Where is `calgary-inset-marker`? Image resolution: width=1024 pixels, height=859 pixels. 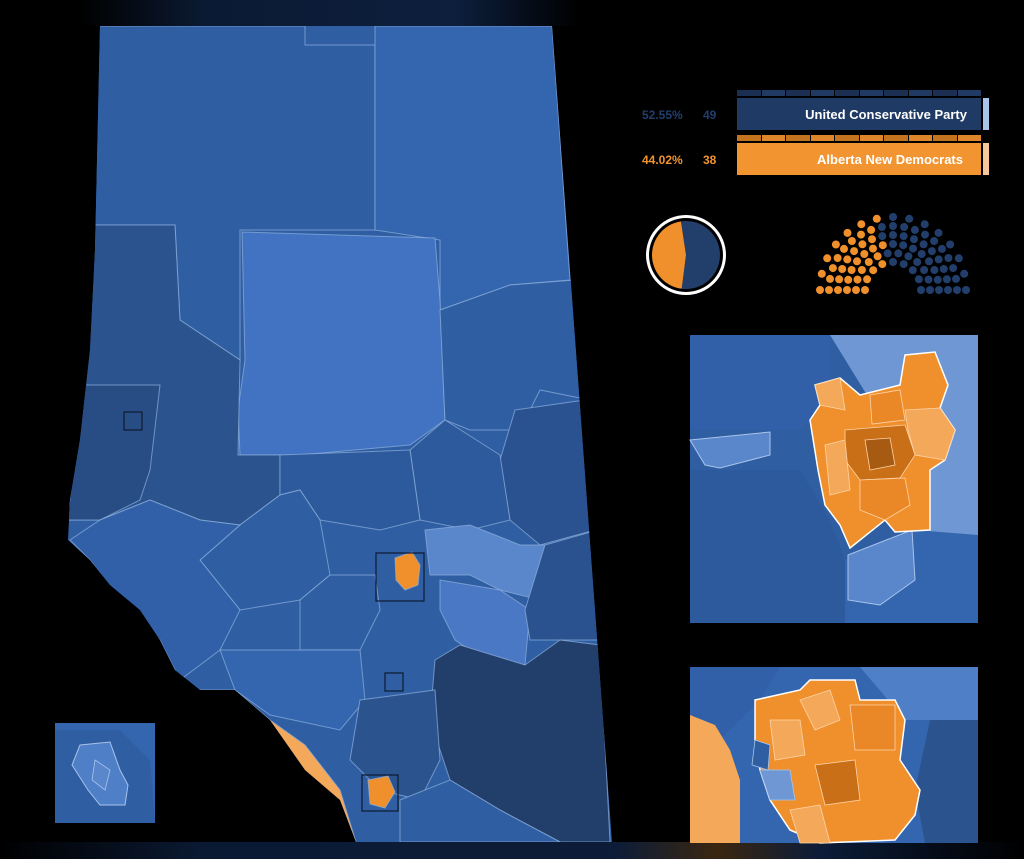 calgary-inset-marker is located at coordinates (380, 793).